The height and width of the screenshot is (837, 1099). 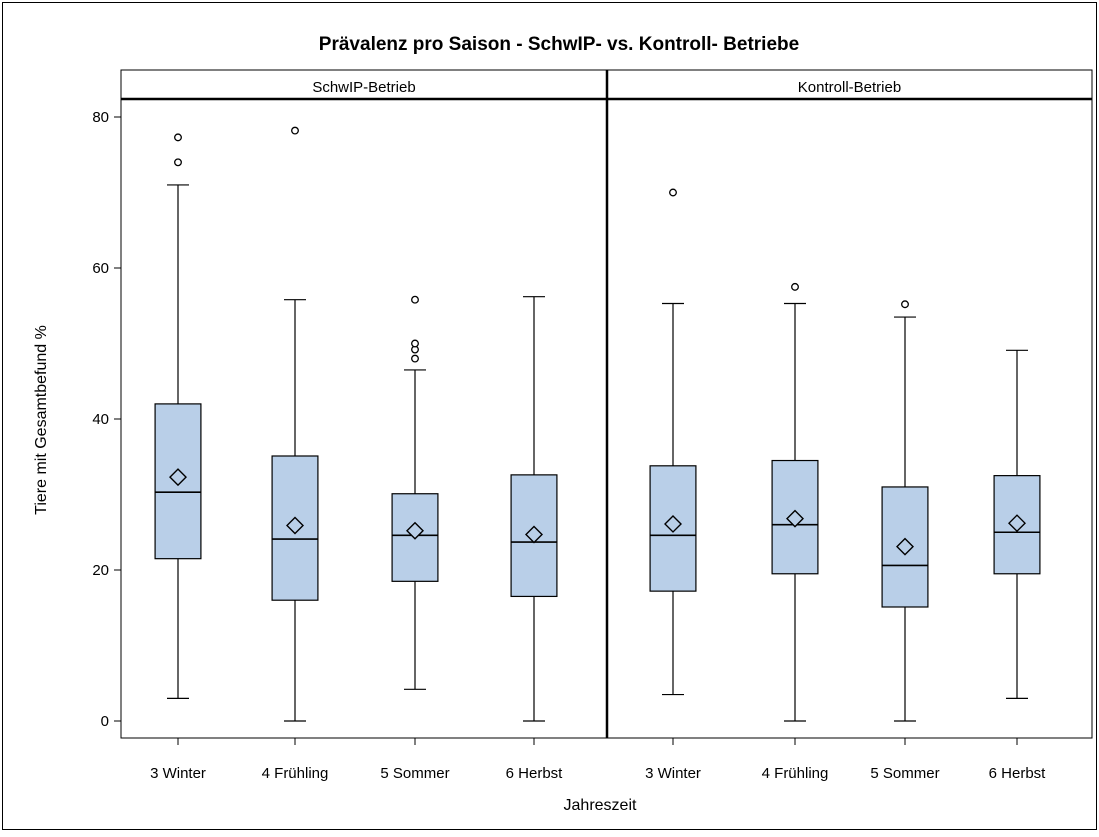 I want to click on y-tick-label: 20, so click(x=100, y=570).